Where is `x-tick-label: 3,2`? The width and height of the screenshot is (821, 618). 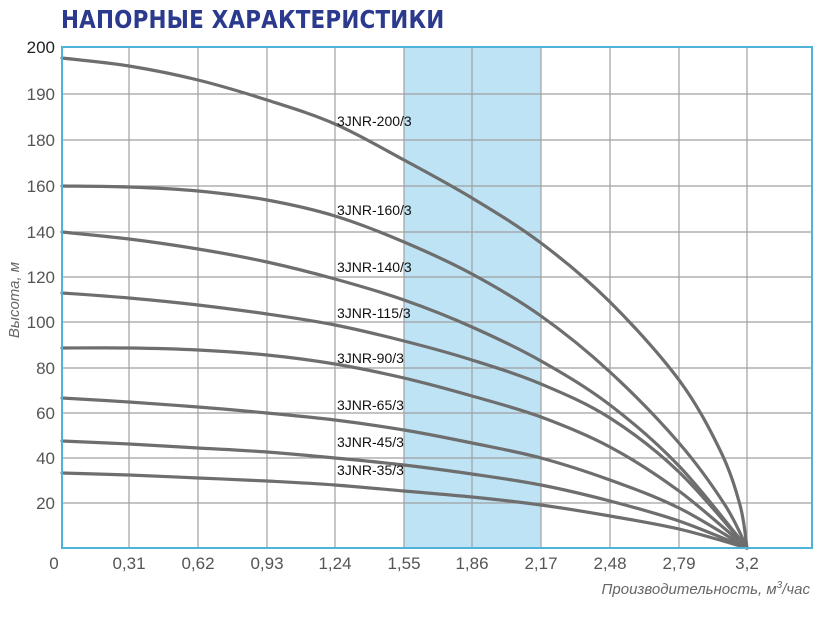 x-tick-label: 3,2 is located at coordinates (747, 563).